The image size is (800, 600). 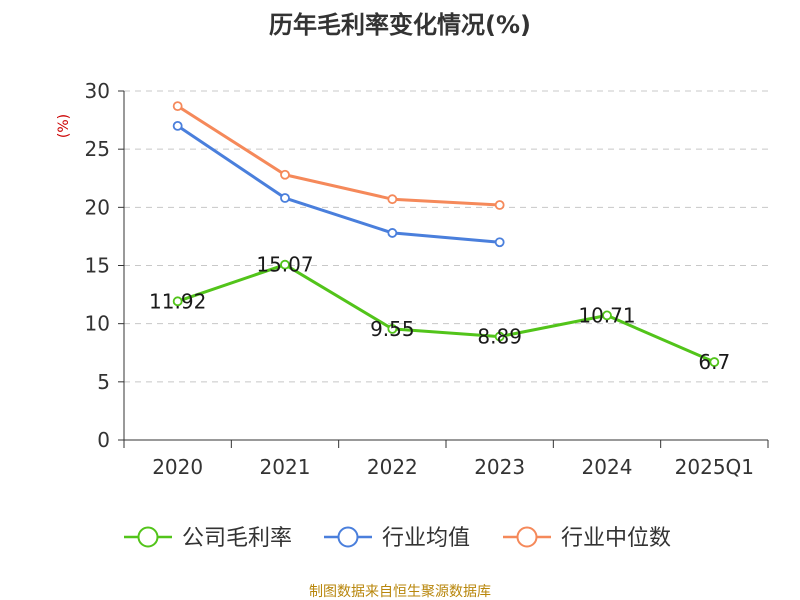 I want to click on data-label: 6.7, so click(x=714, y=362).